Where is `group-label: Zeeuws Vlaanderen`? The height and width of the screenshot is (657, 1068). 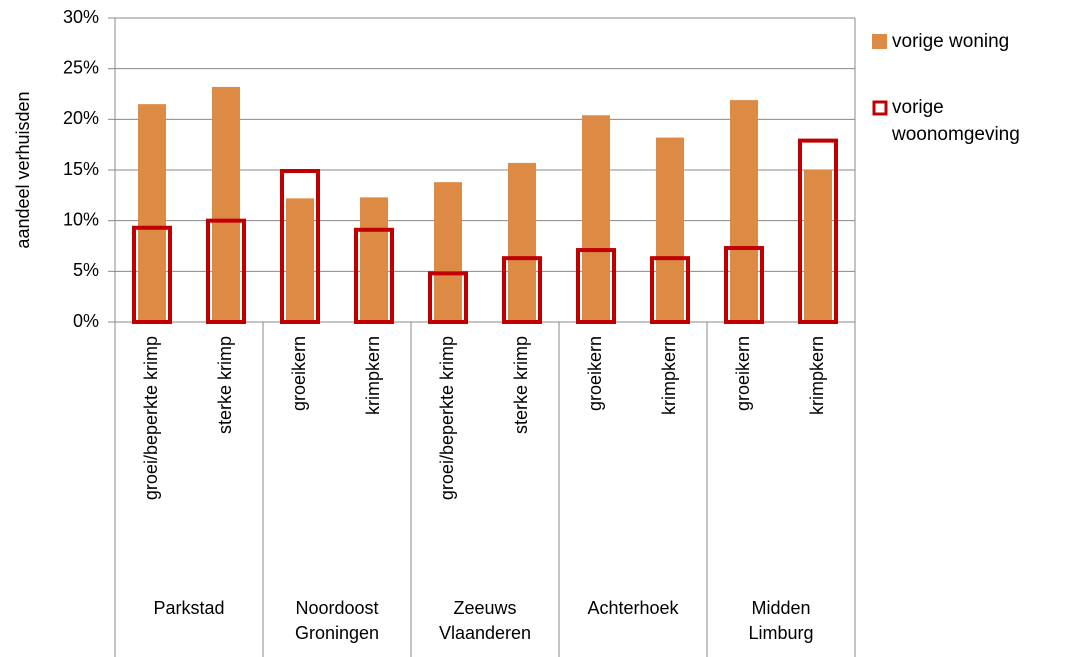
group-label: Zeeuws Vlaanderen is located at coordinates (485, 620).